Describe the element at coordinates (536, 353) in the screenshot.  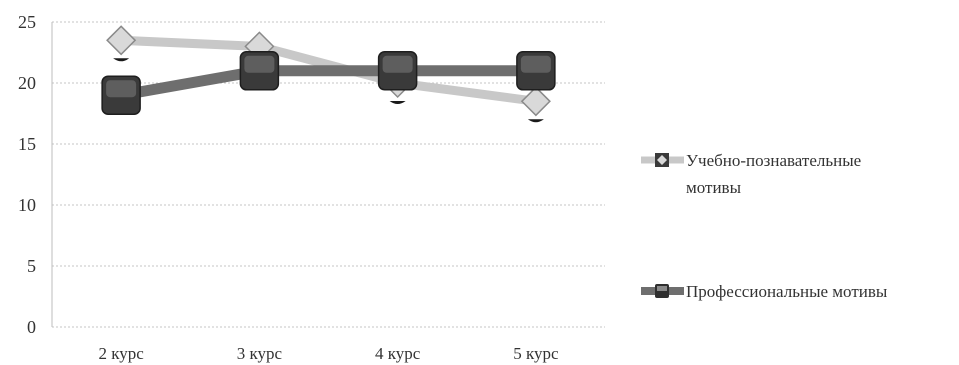
I see `x-tick-label: 5 курс` at that location.